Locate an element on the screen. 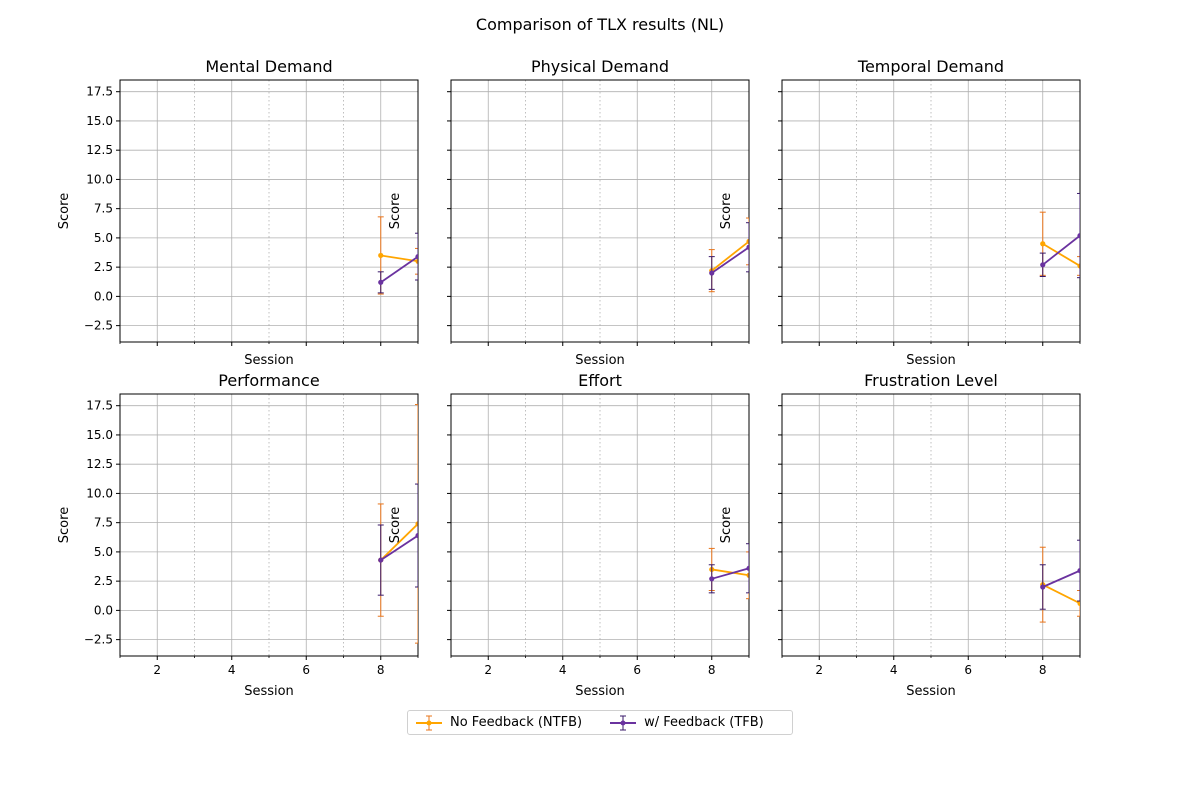  legend-marker-tfb is located at coordinates (623, 722).